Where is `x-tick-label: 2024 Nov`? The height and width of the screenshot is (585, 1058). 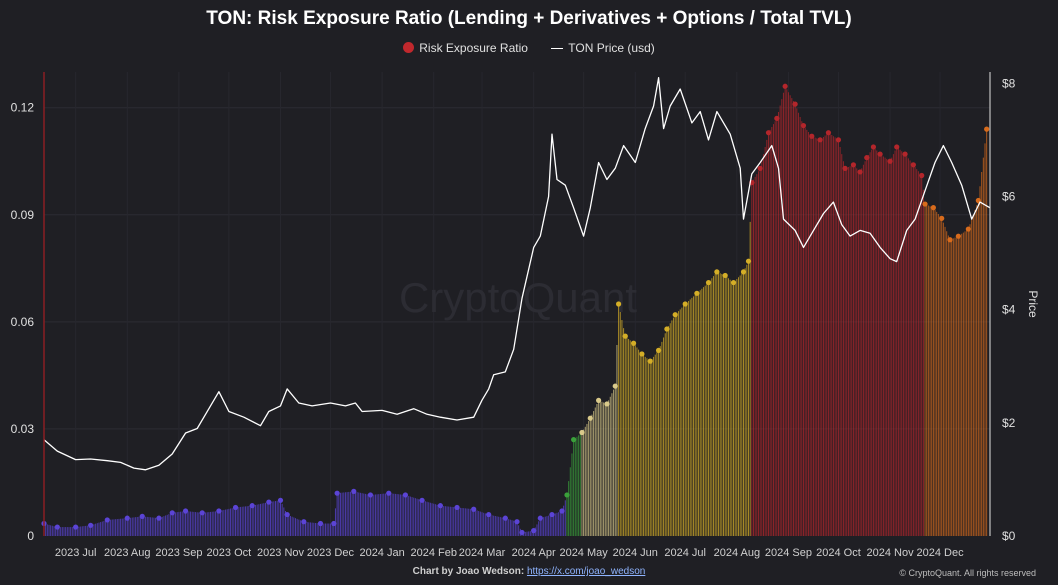 x-tick-label: 2024 Nov is located at coordinates (891, 553).